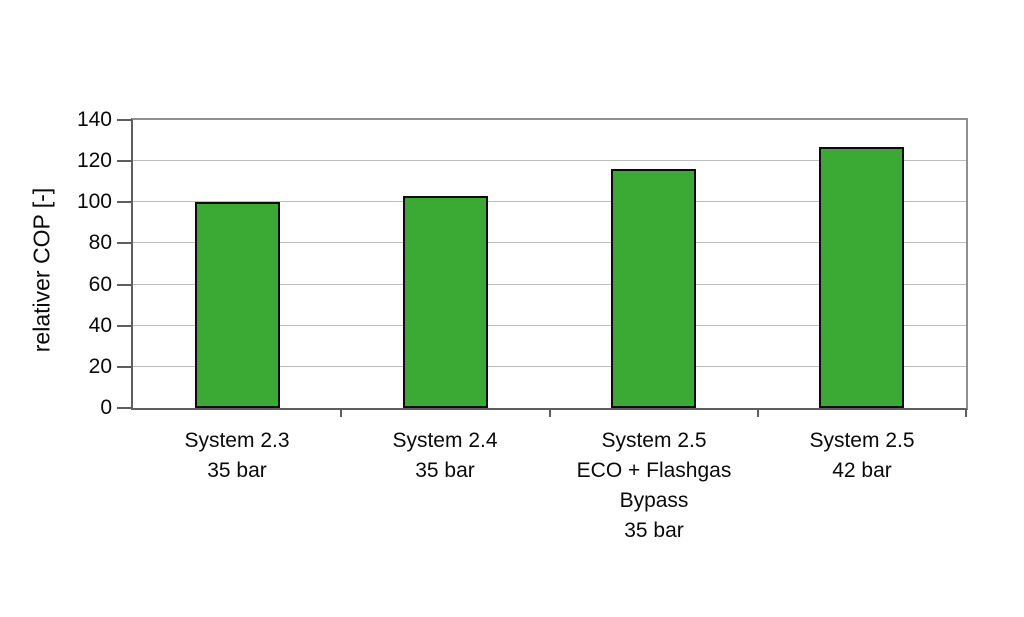 The width and height of the screenshot is (1024, 617). I want to click on y-tick-label: 140, so click(94, 119).